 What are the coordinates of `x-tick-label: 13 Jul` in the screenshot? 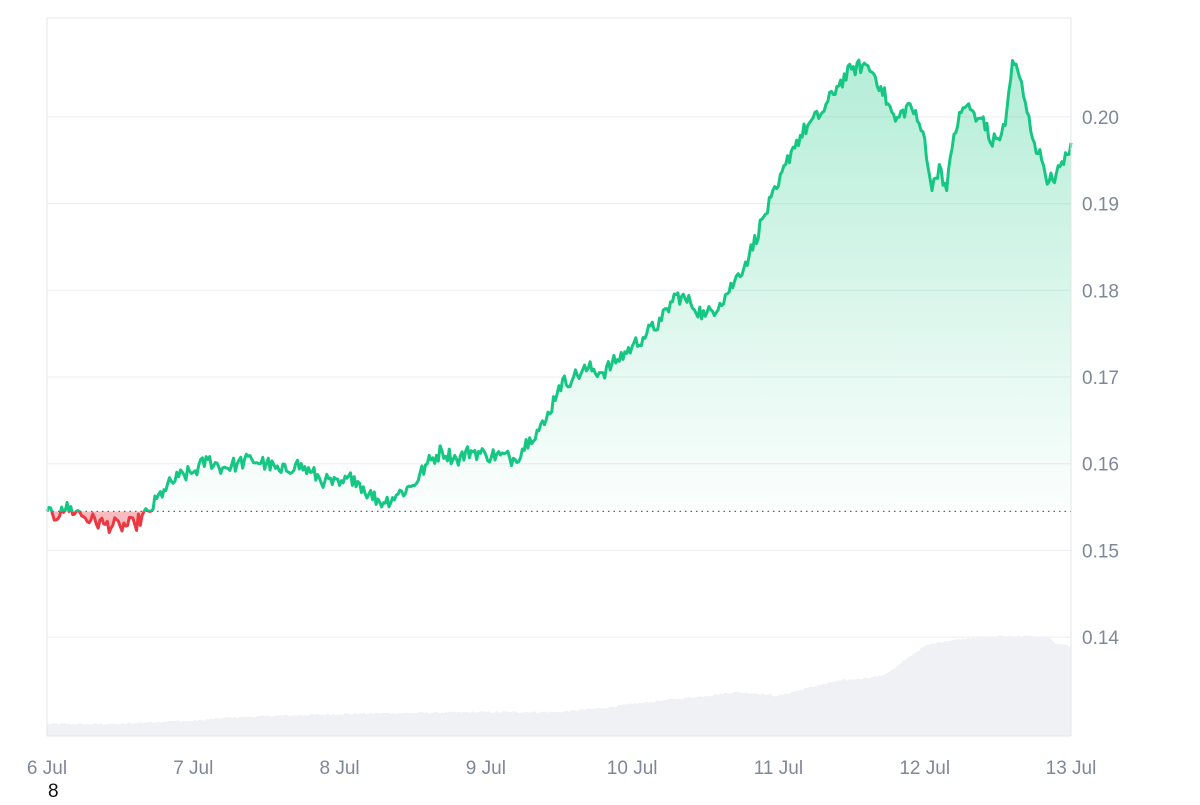 It's located at (1071, 768).